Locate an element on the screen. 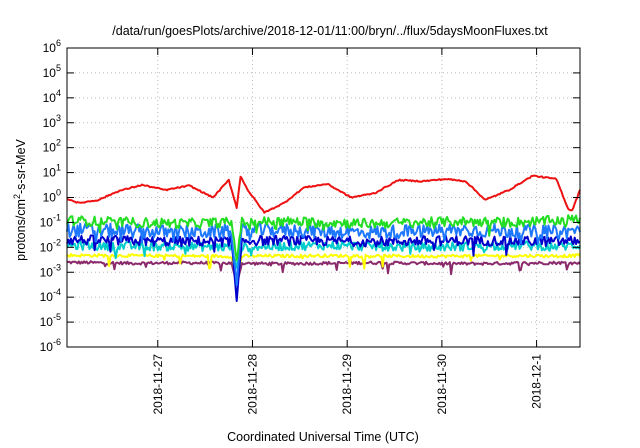 This screenshot has width=640, height=448. y-tick-label: 10⁻² is located at coordinates (50, 245).